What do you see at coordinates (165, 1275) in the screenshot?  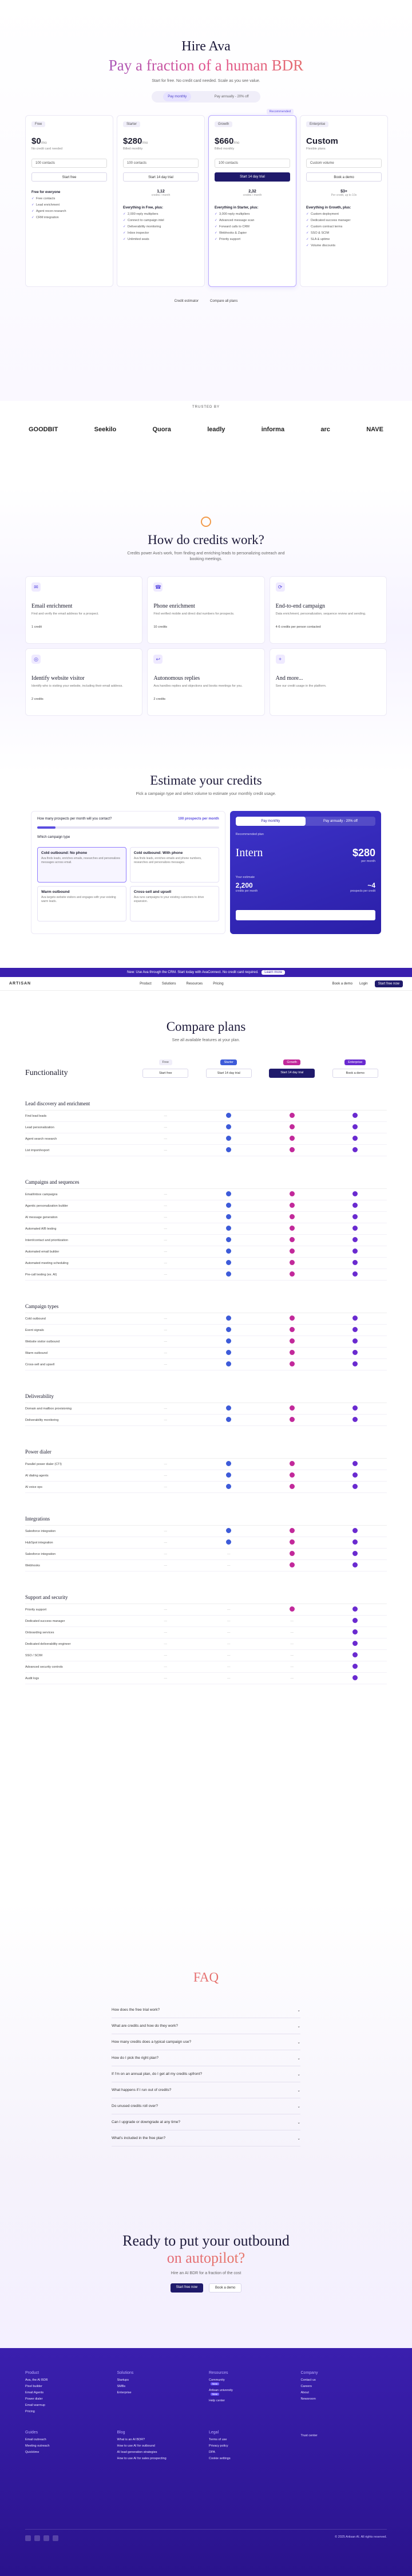 I see `compare-cell: —` at bounding box center [165, 1275].